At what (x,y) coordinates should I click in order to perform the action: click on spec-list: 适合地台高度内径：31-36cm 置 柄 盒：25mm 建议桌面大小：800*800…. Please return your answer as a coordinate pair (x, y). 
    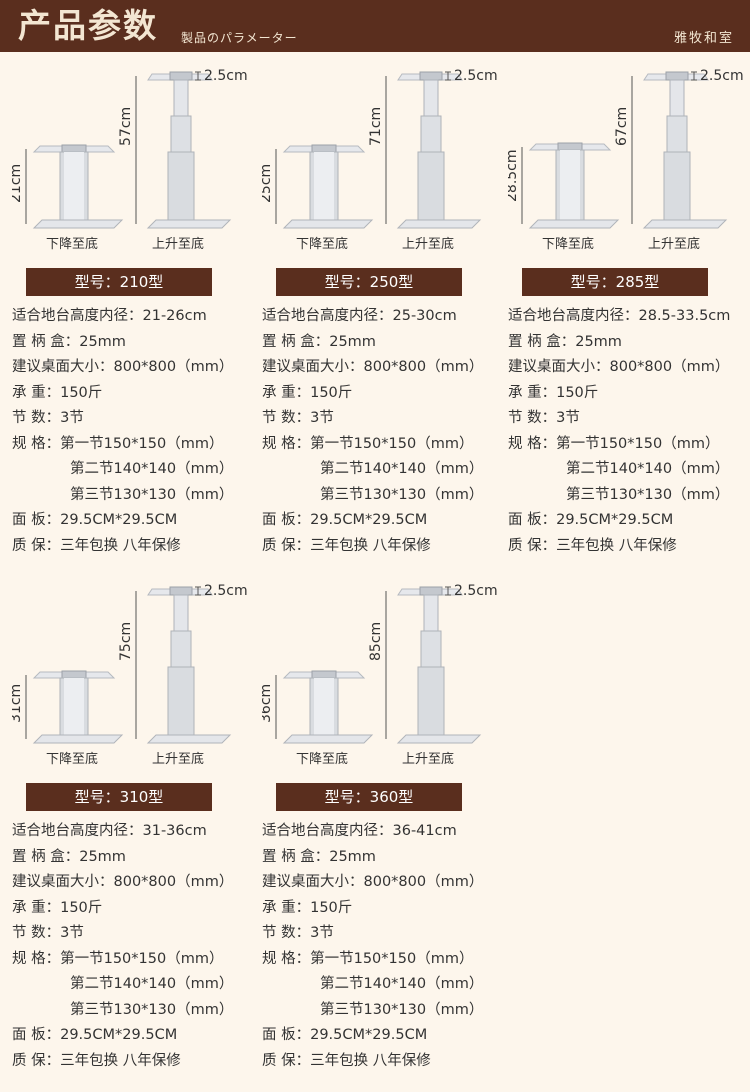
    Looking at the image, I should click on (137, 946).